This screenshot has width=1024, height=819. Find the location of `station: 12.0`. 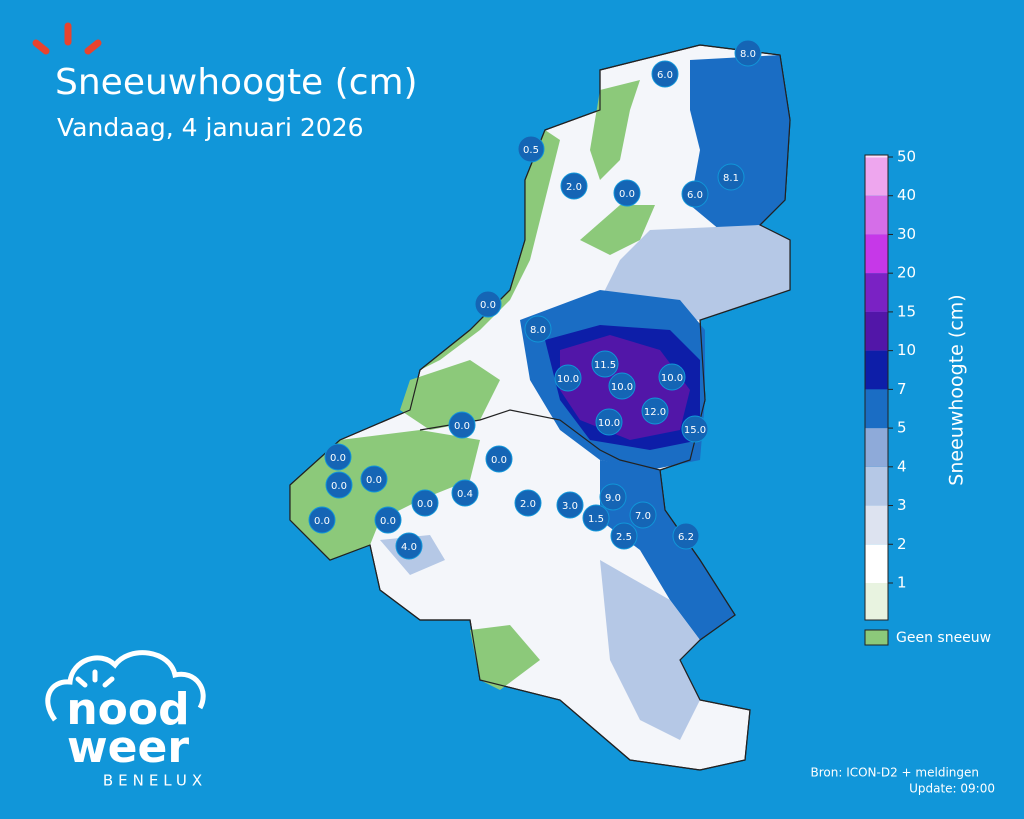

station: 12.0 is located at coordinates (655, 411).